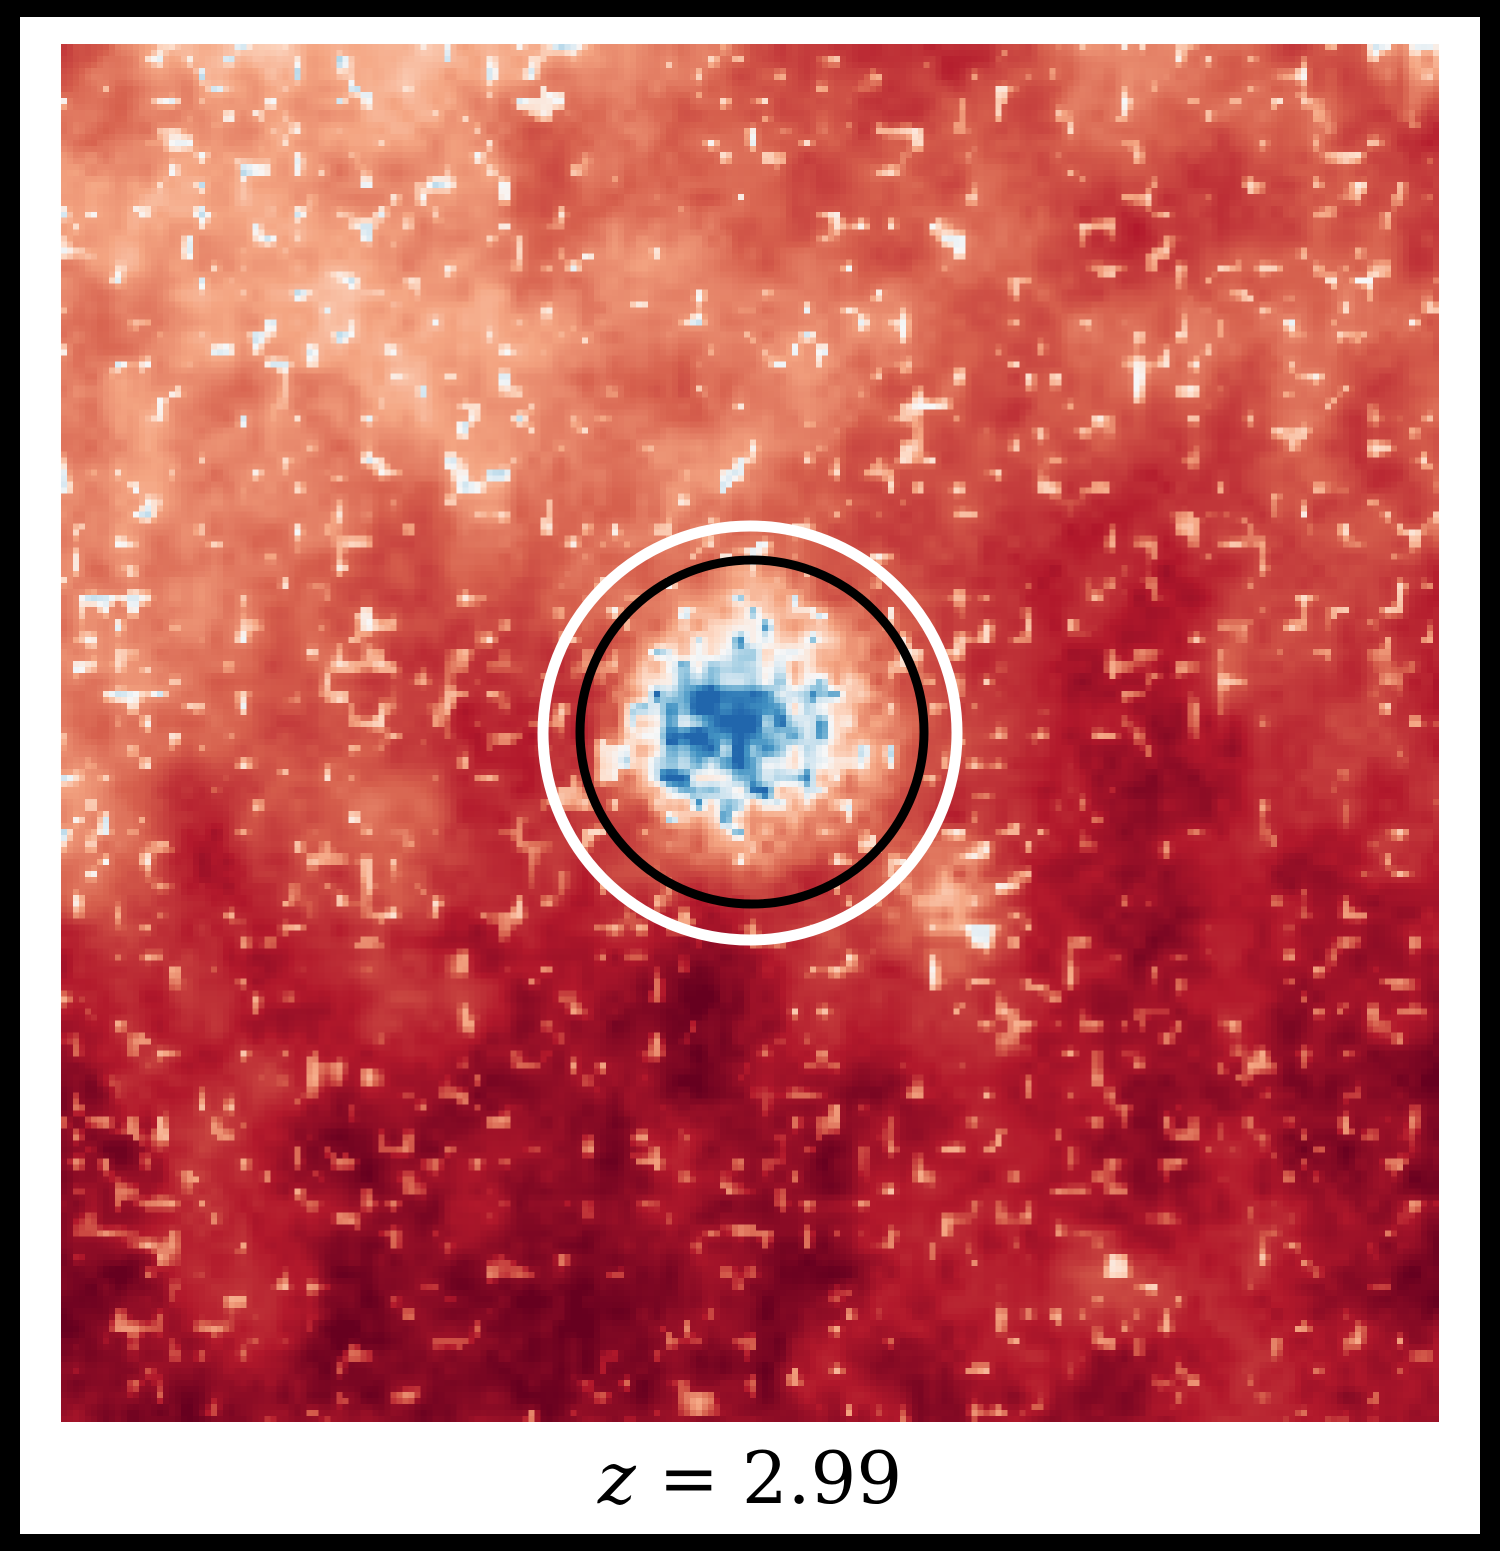  I want to click on outer-white-circle, so click(750, 733).